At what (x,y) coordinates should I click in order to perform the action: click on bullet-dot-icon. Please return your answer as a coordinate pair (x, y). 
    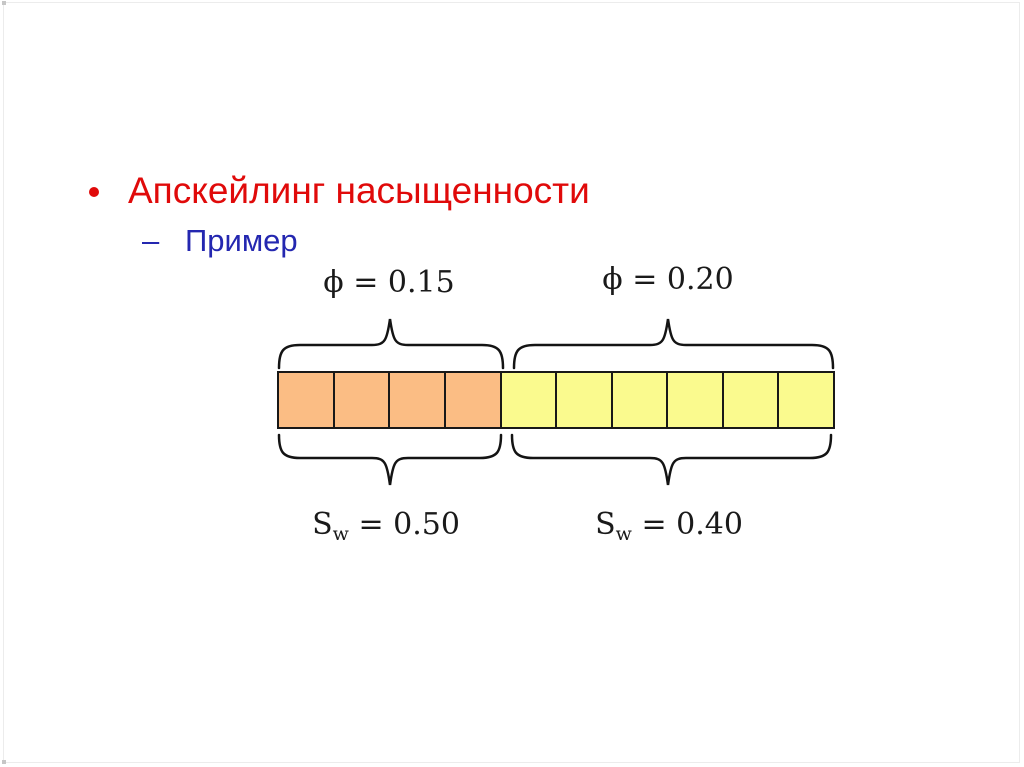
    Looking at the image, I should click on (94, 192).